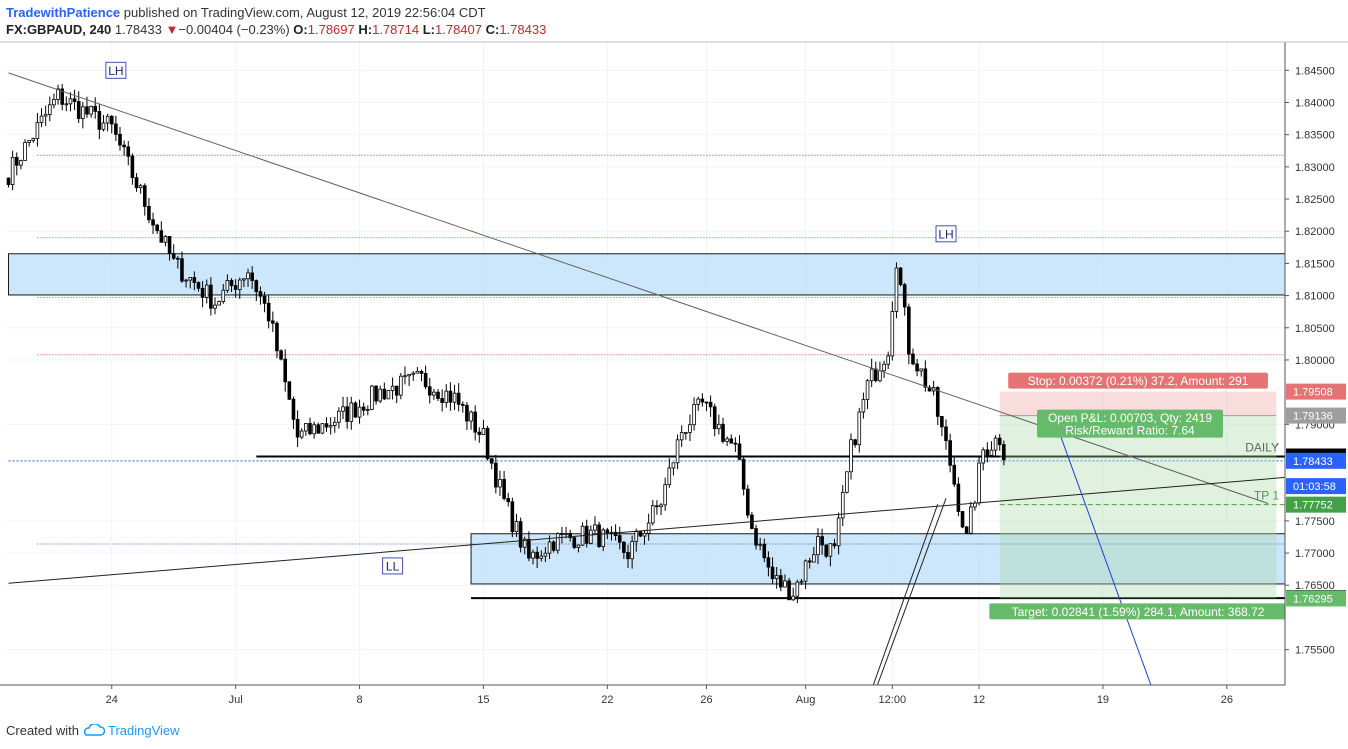  I want to click on y-tick-label: 1.80000, so click(1315, 361).